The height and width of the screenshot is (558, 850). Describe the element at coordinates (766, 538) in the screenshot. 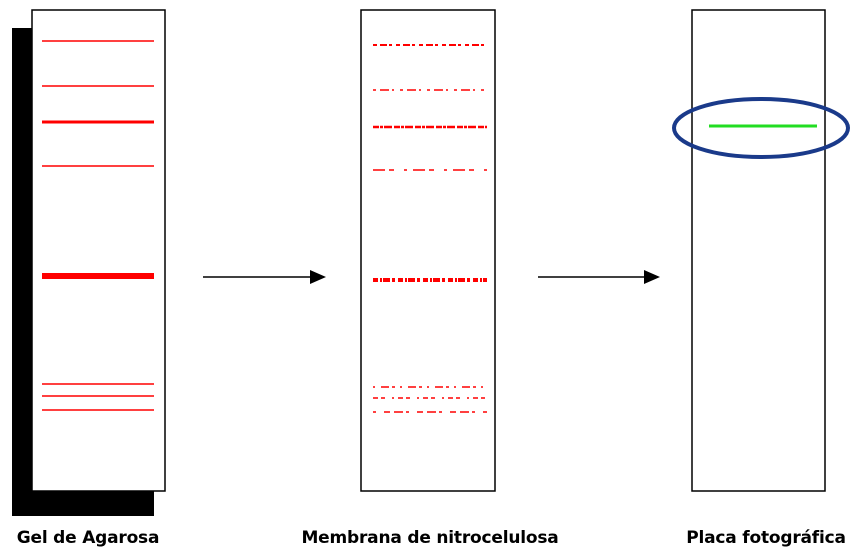

I see `plate-caption: Placa fotográfica` at that location.